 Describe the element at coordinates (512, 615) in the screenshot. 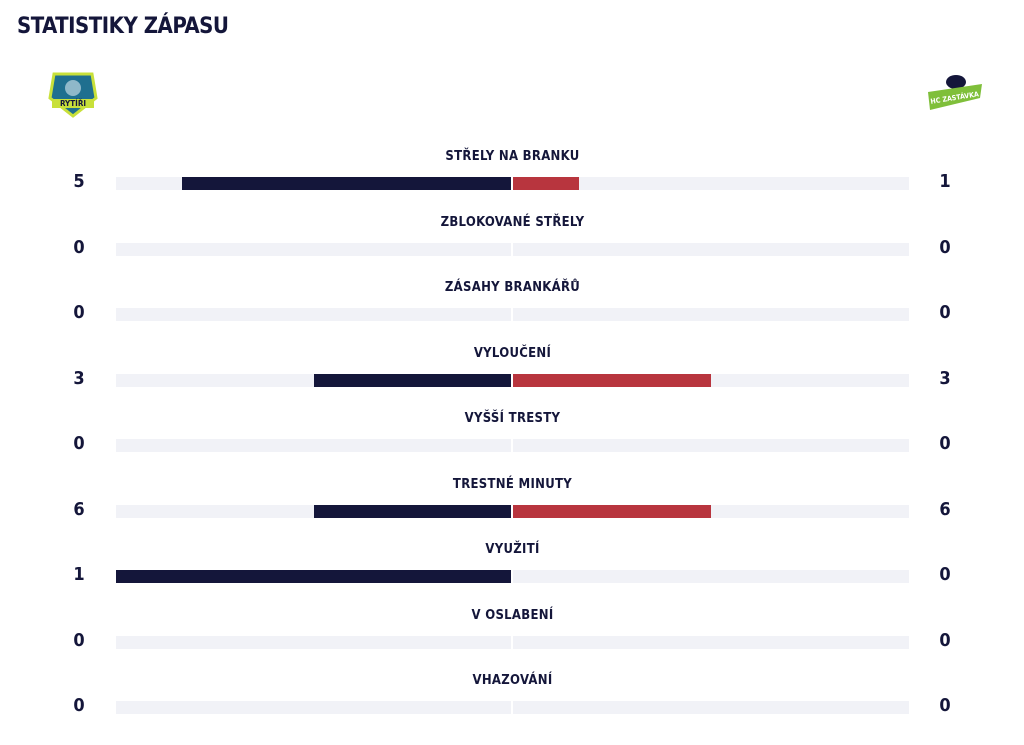

I see `stat-label: V OSLABENÍ` at that location.